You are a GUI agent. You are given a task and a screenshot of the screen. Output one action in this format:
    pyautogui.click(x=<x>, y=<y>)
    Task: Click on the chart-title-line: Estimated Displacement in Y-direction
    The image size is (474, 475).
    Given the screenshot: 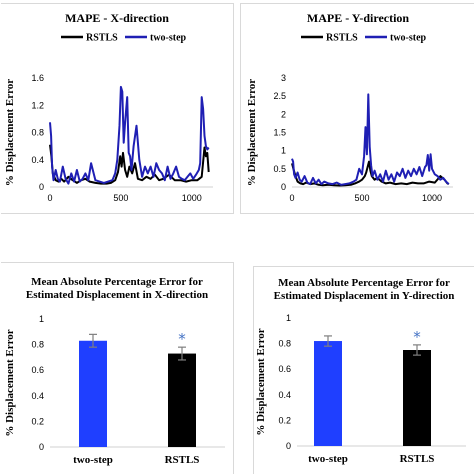 What is the action you would take?
    pyautogui.click(x=364, y=296)
    